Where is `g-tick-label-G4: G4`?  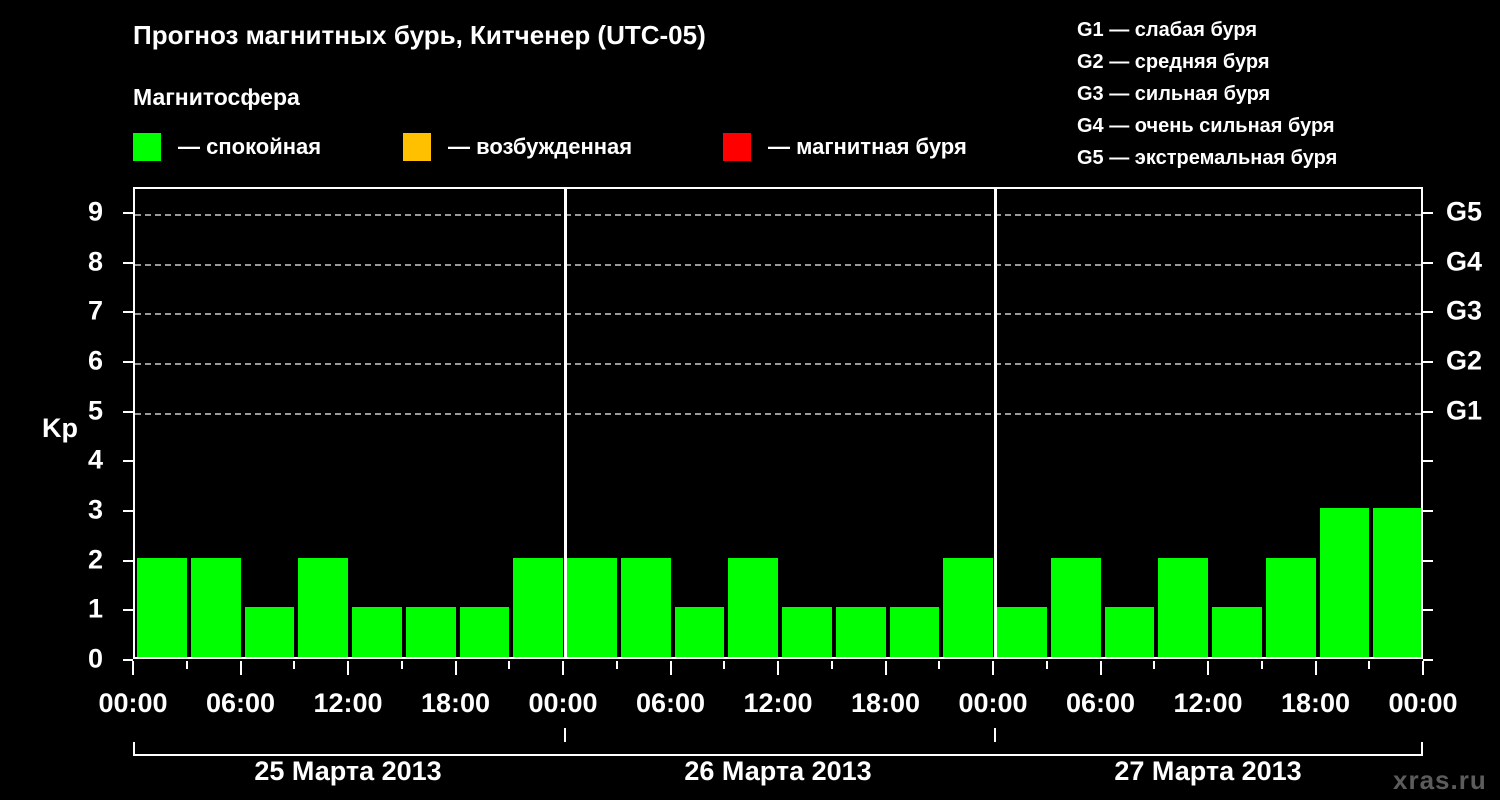 g-tick-label-G4: G4 is located at coordinates (1464, 261).